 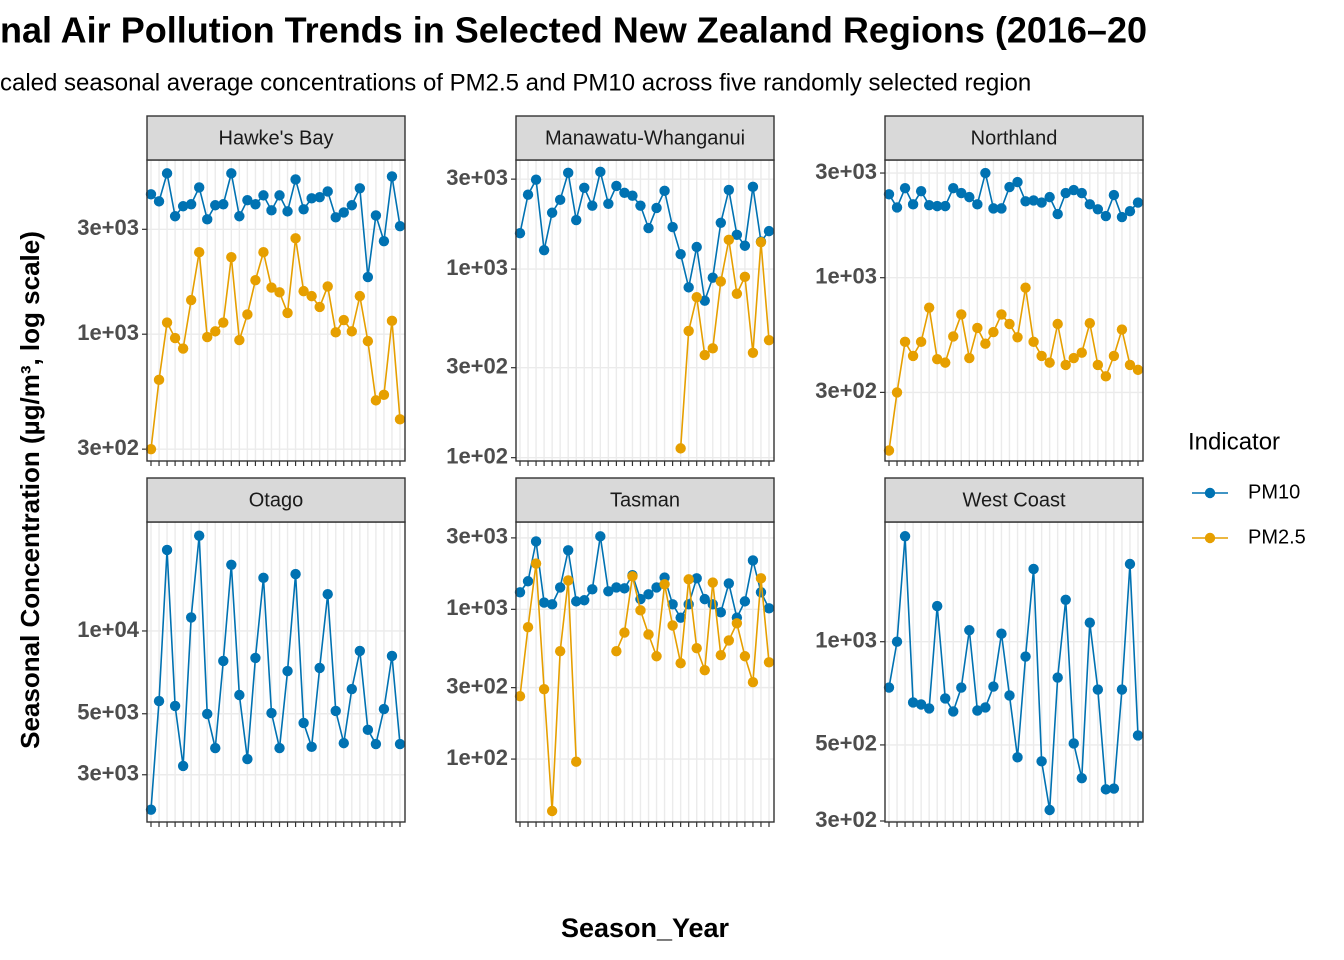 I want to click on y-tick-label: 1e+02, so click(x=477, y=455).